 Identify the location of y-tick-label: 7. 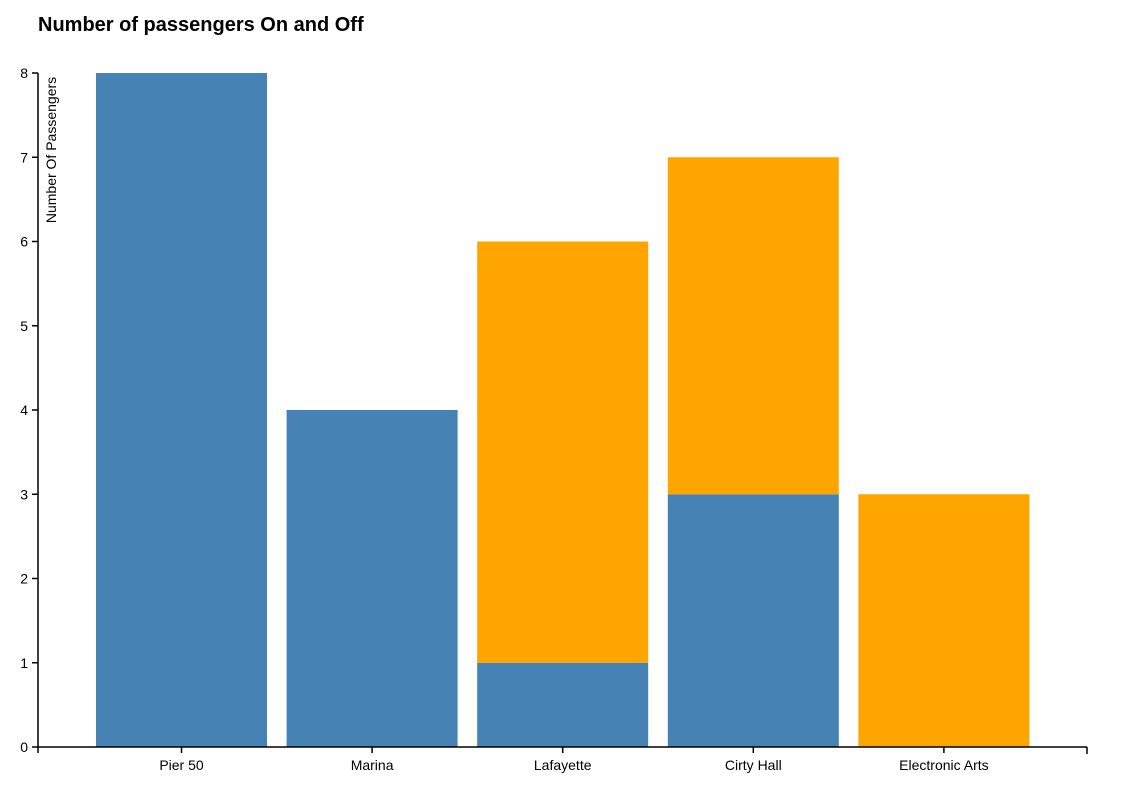
(24, 157).